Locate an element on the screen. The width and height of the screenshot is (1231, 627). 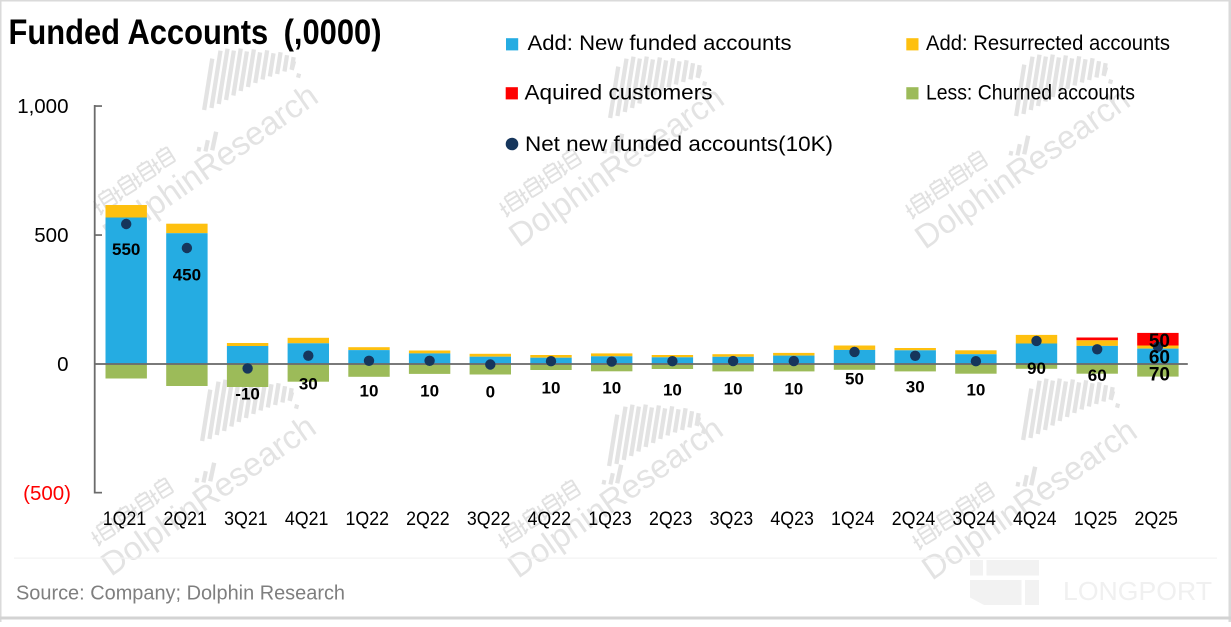
svg-text: Aquired customers is located at coordinates (619, 92).